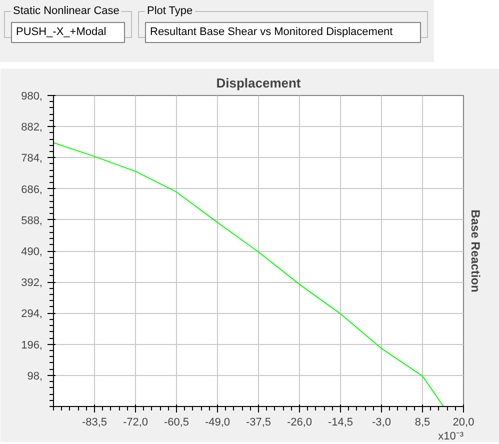 Image resolution: width=499 pixels, height=444 pixels. What do you see at coordinates (217, 422) in the screenshot?
I see `x-tick-label: -49,0` at bounding box center [217, 422].